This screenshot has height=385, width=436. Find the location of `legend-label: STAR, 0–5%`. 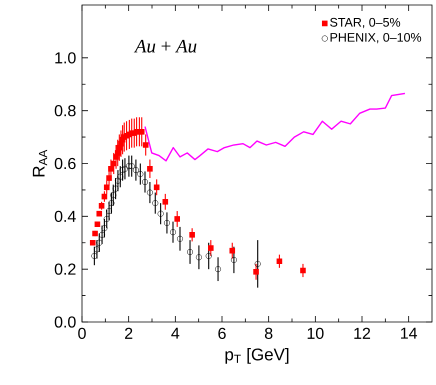

legend-label: STAR, 0–5% is located at coordinates (365, 23).